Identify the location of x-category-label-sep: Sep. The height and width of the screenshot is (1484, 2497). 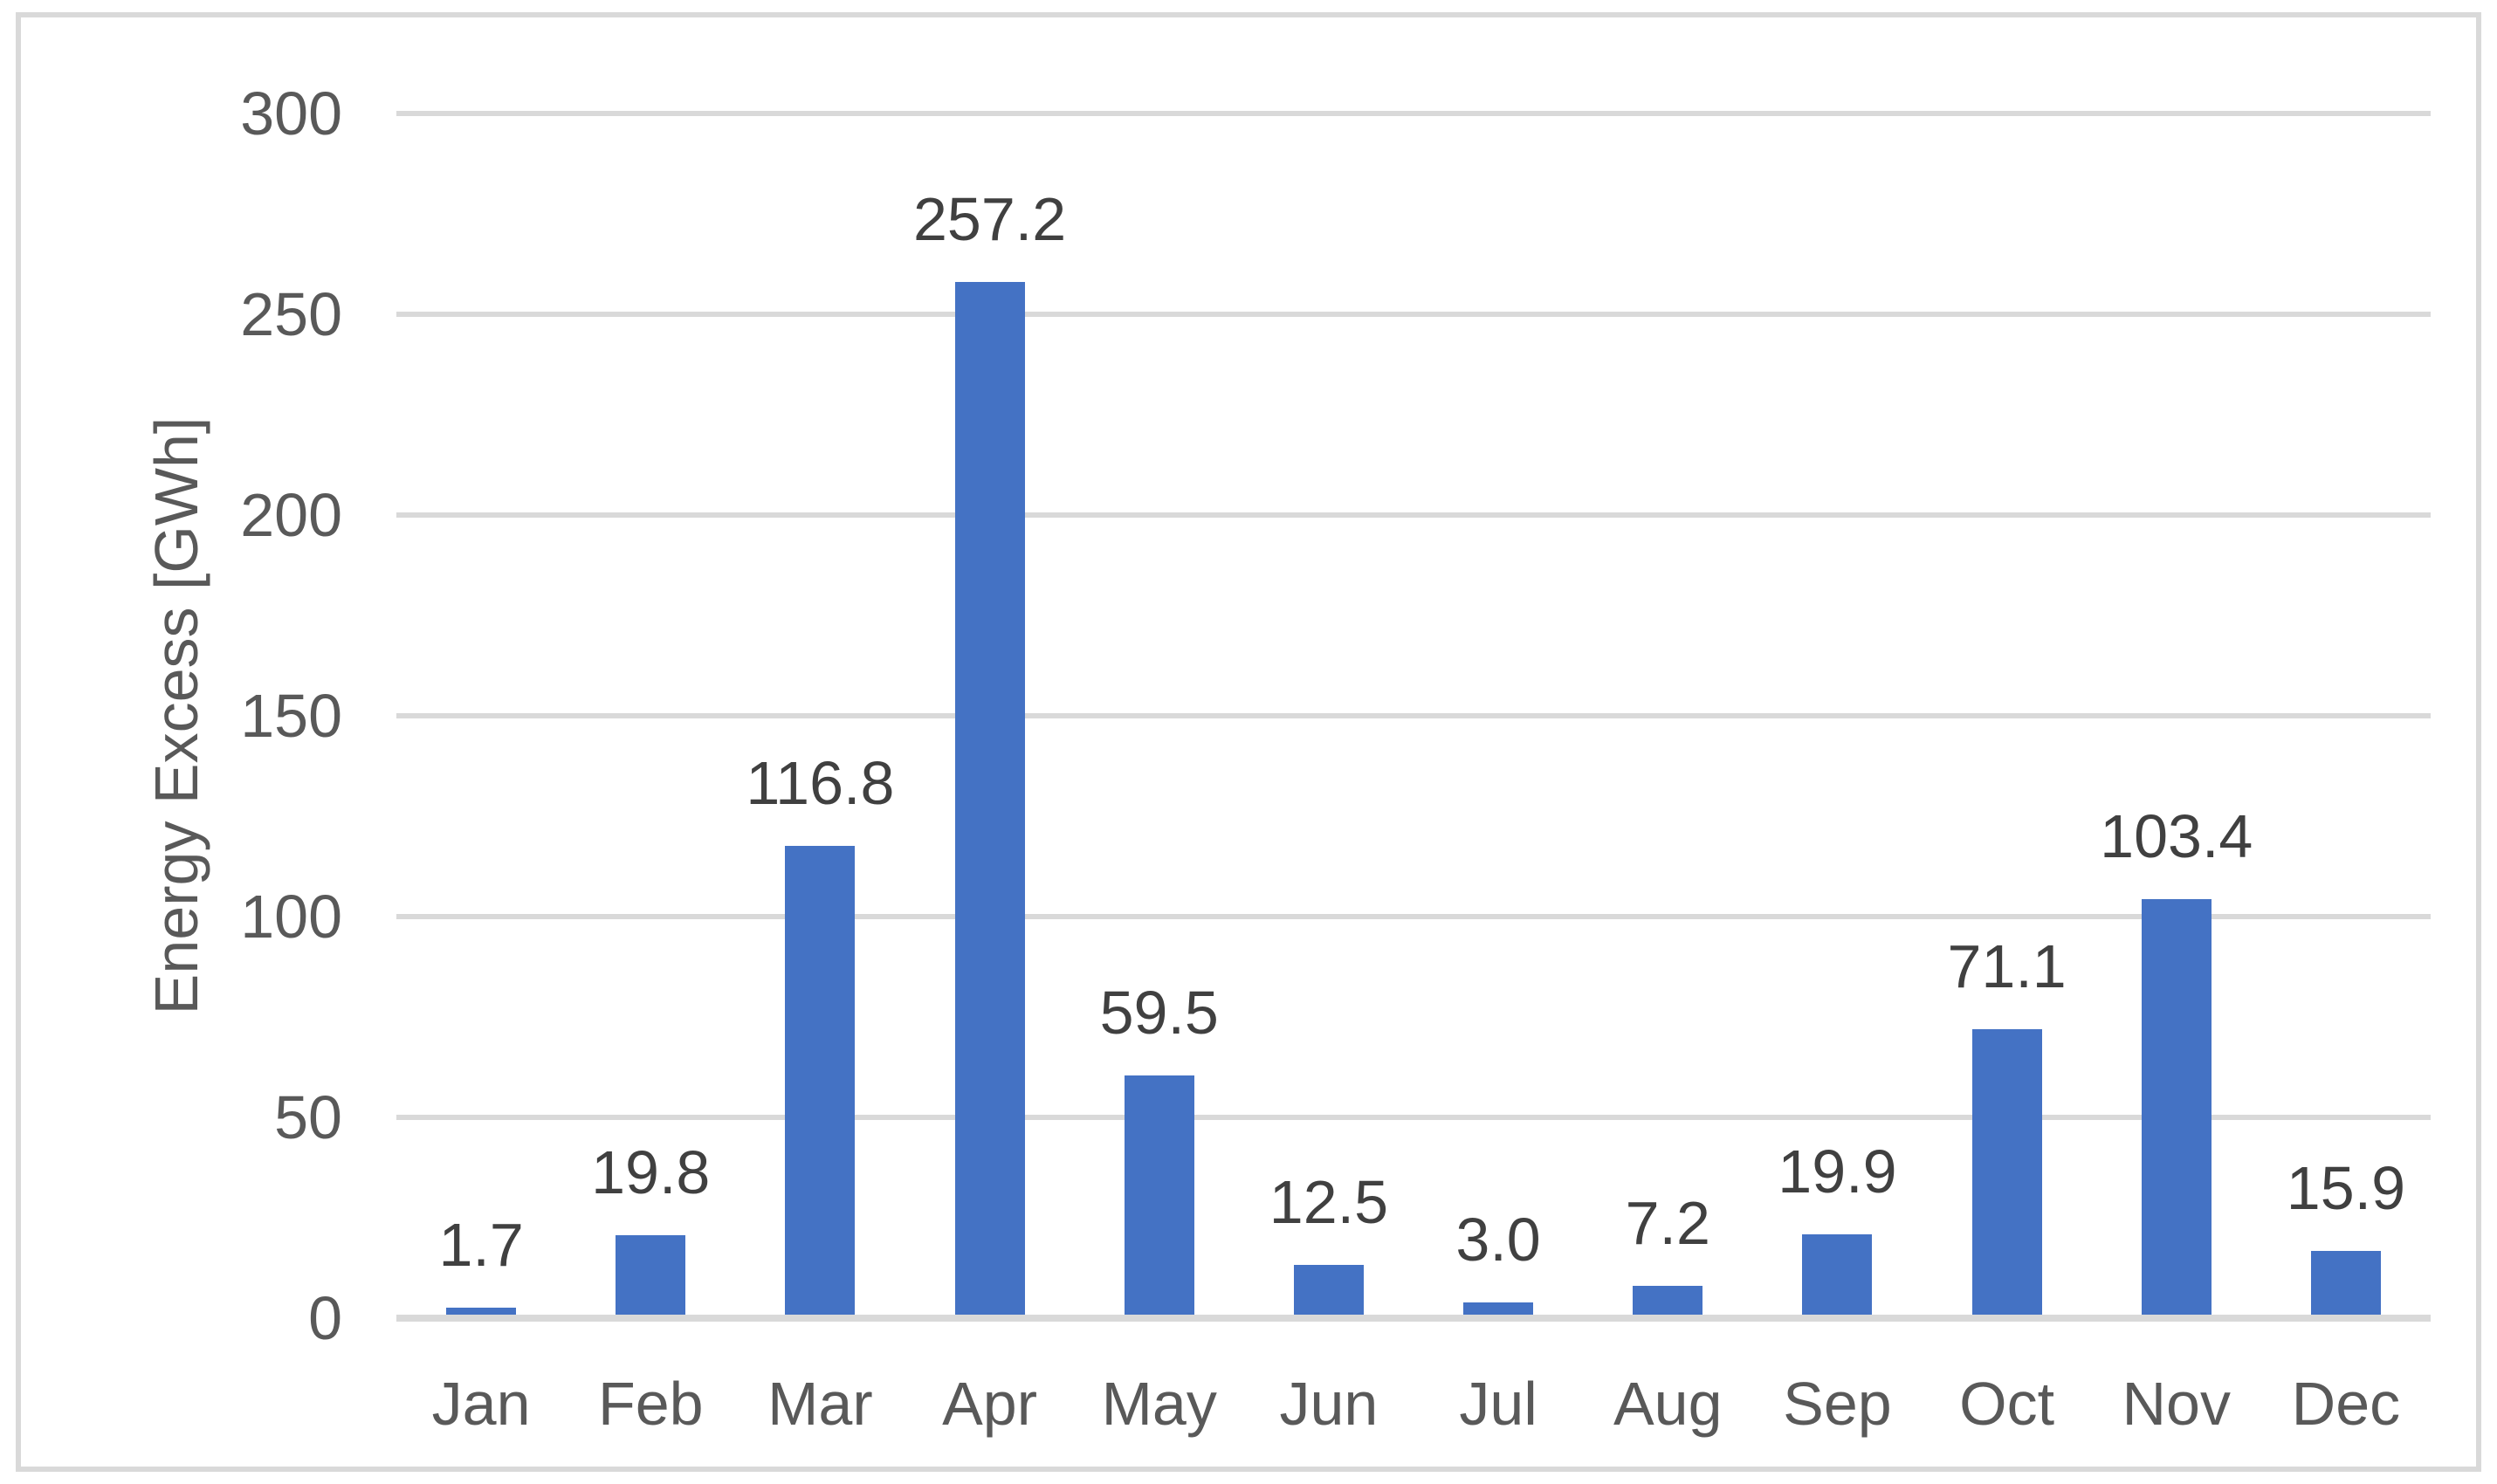
(1838, 1404).